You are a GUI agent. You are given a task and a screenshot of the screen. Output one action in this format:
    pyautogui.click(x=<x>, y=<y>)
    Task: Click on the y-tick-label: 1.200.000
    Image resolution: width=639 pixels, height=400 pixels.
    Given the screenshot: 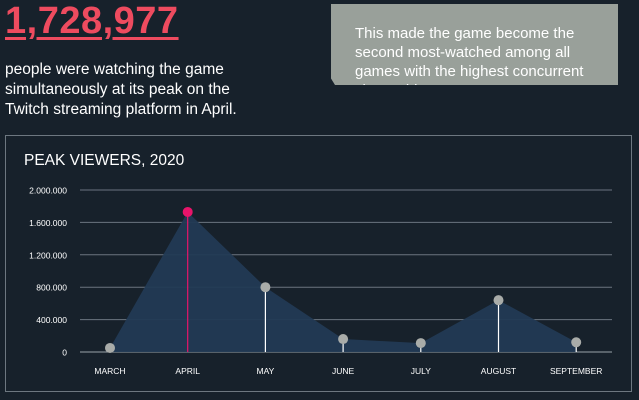 What is the action you would take?
    pyautogui.click(x=48, y=255)
    